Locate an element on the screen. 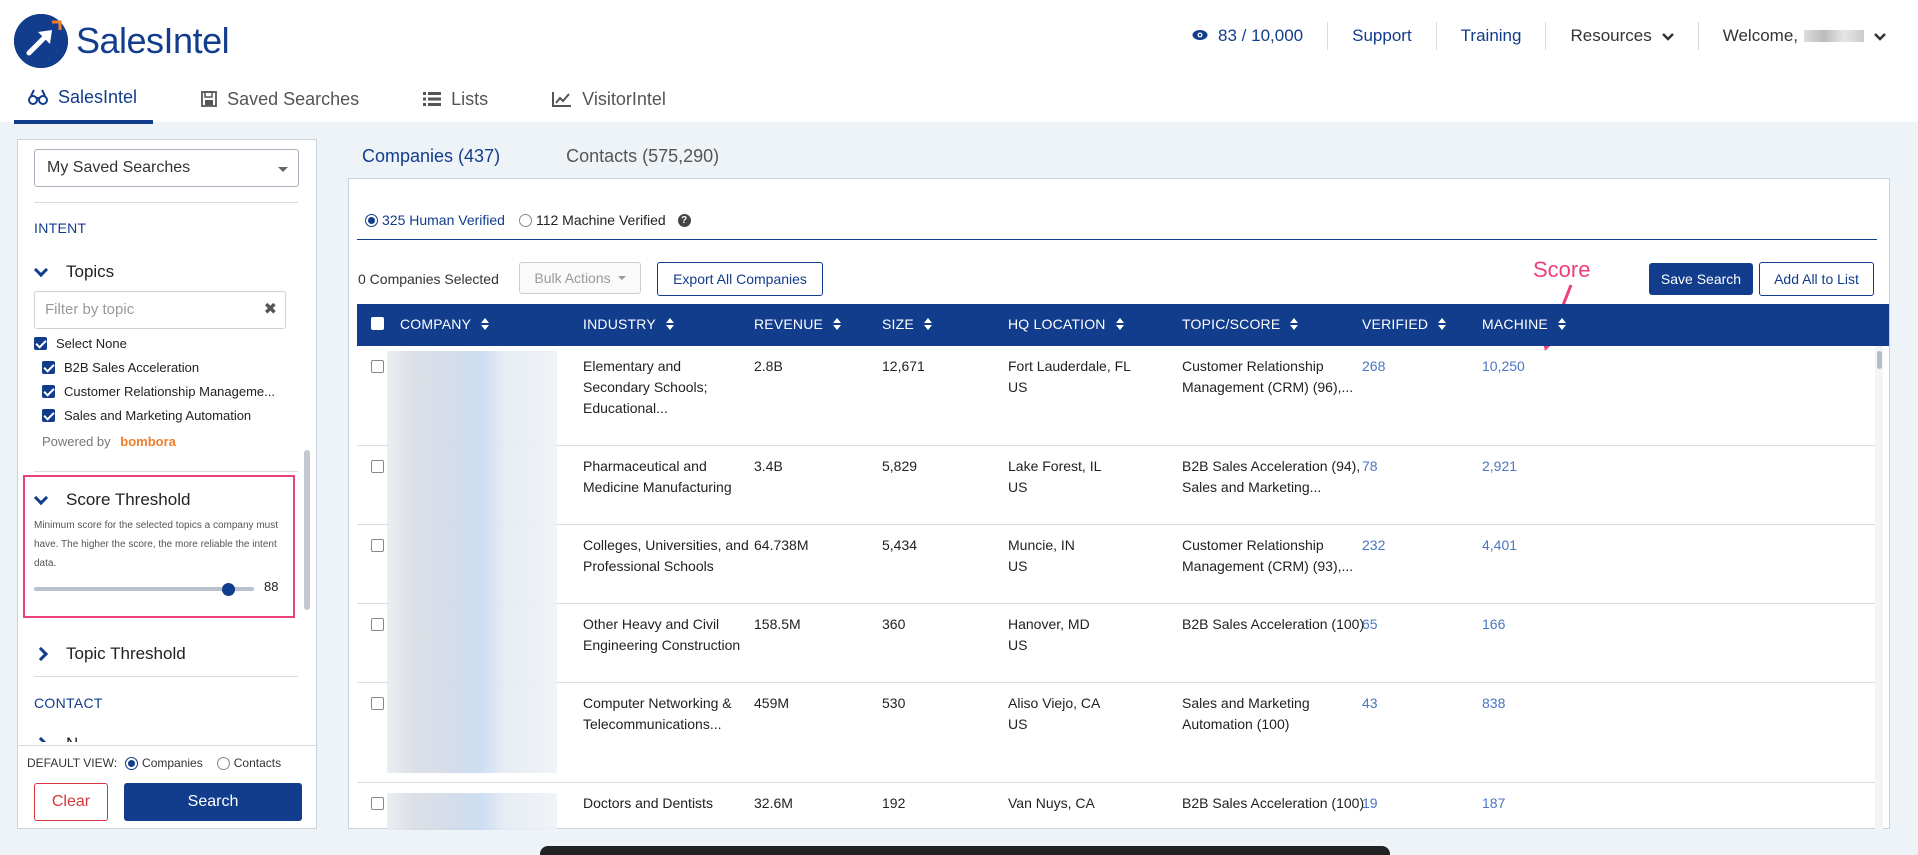  radio-contacts is located at coordinates (223, 763).